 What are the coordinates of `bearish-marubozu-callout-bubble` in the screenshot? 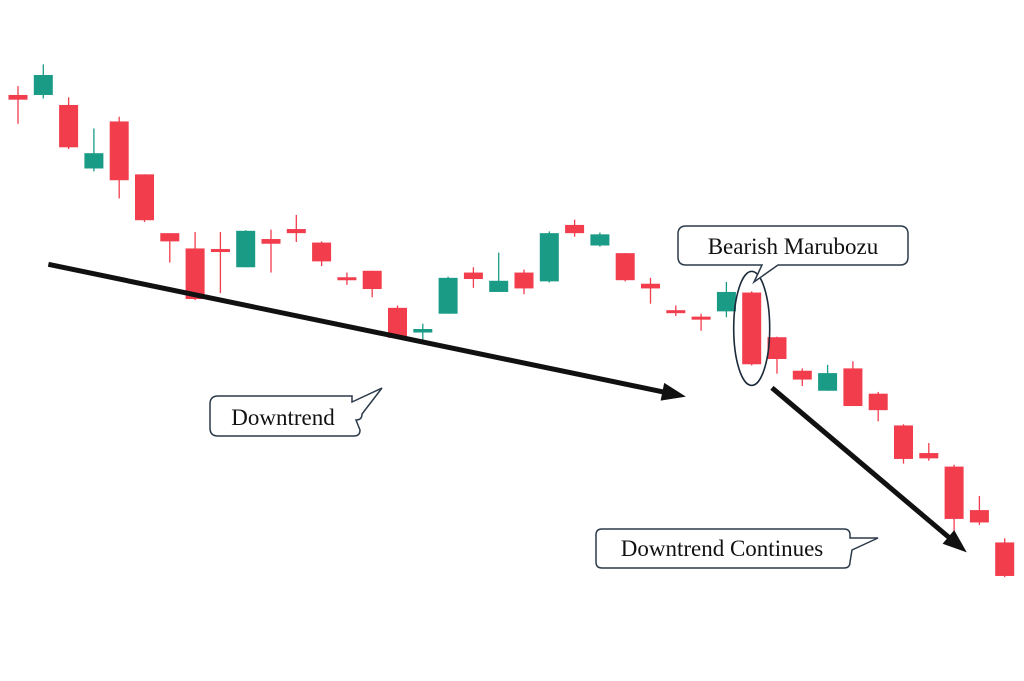 It's located at (793, 255).